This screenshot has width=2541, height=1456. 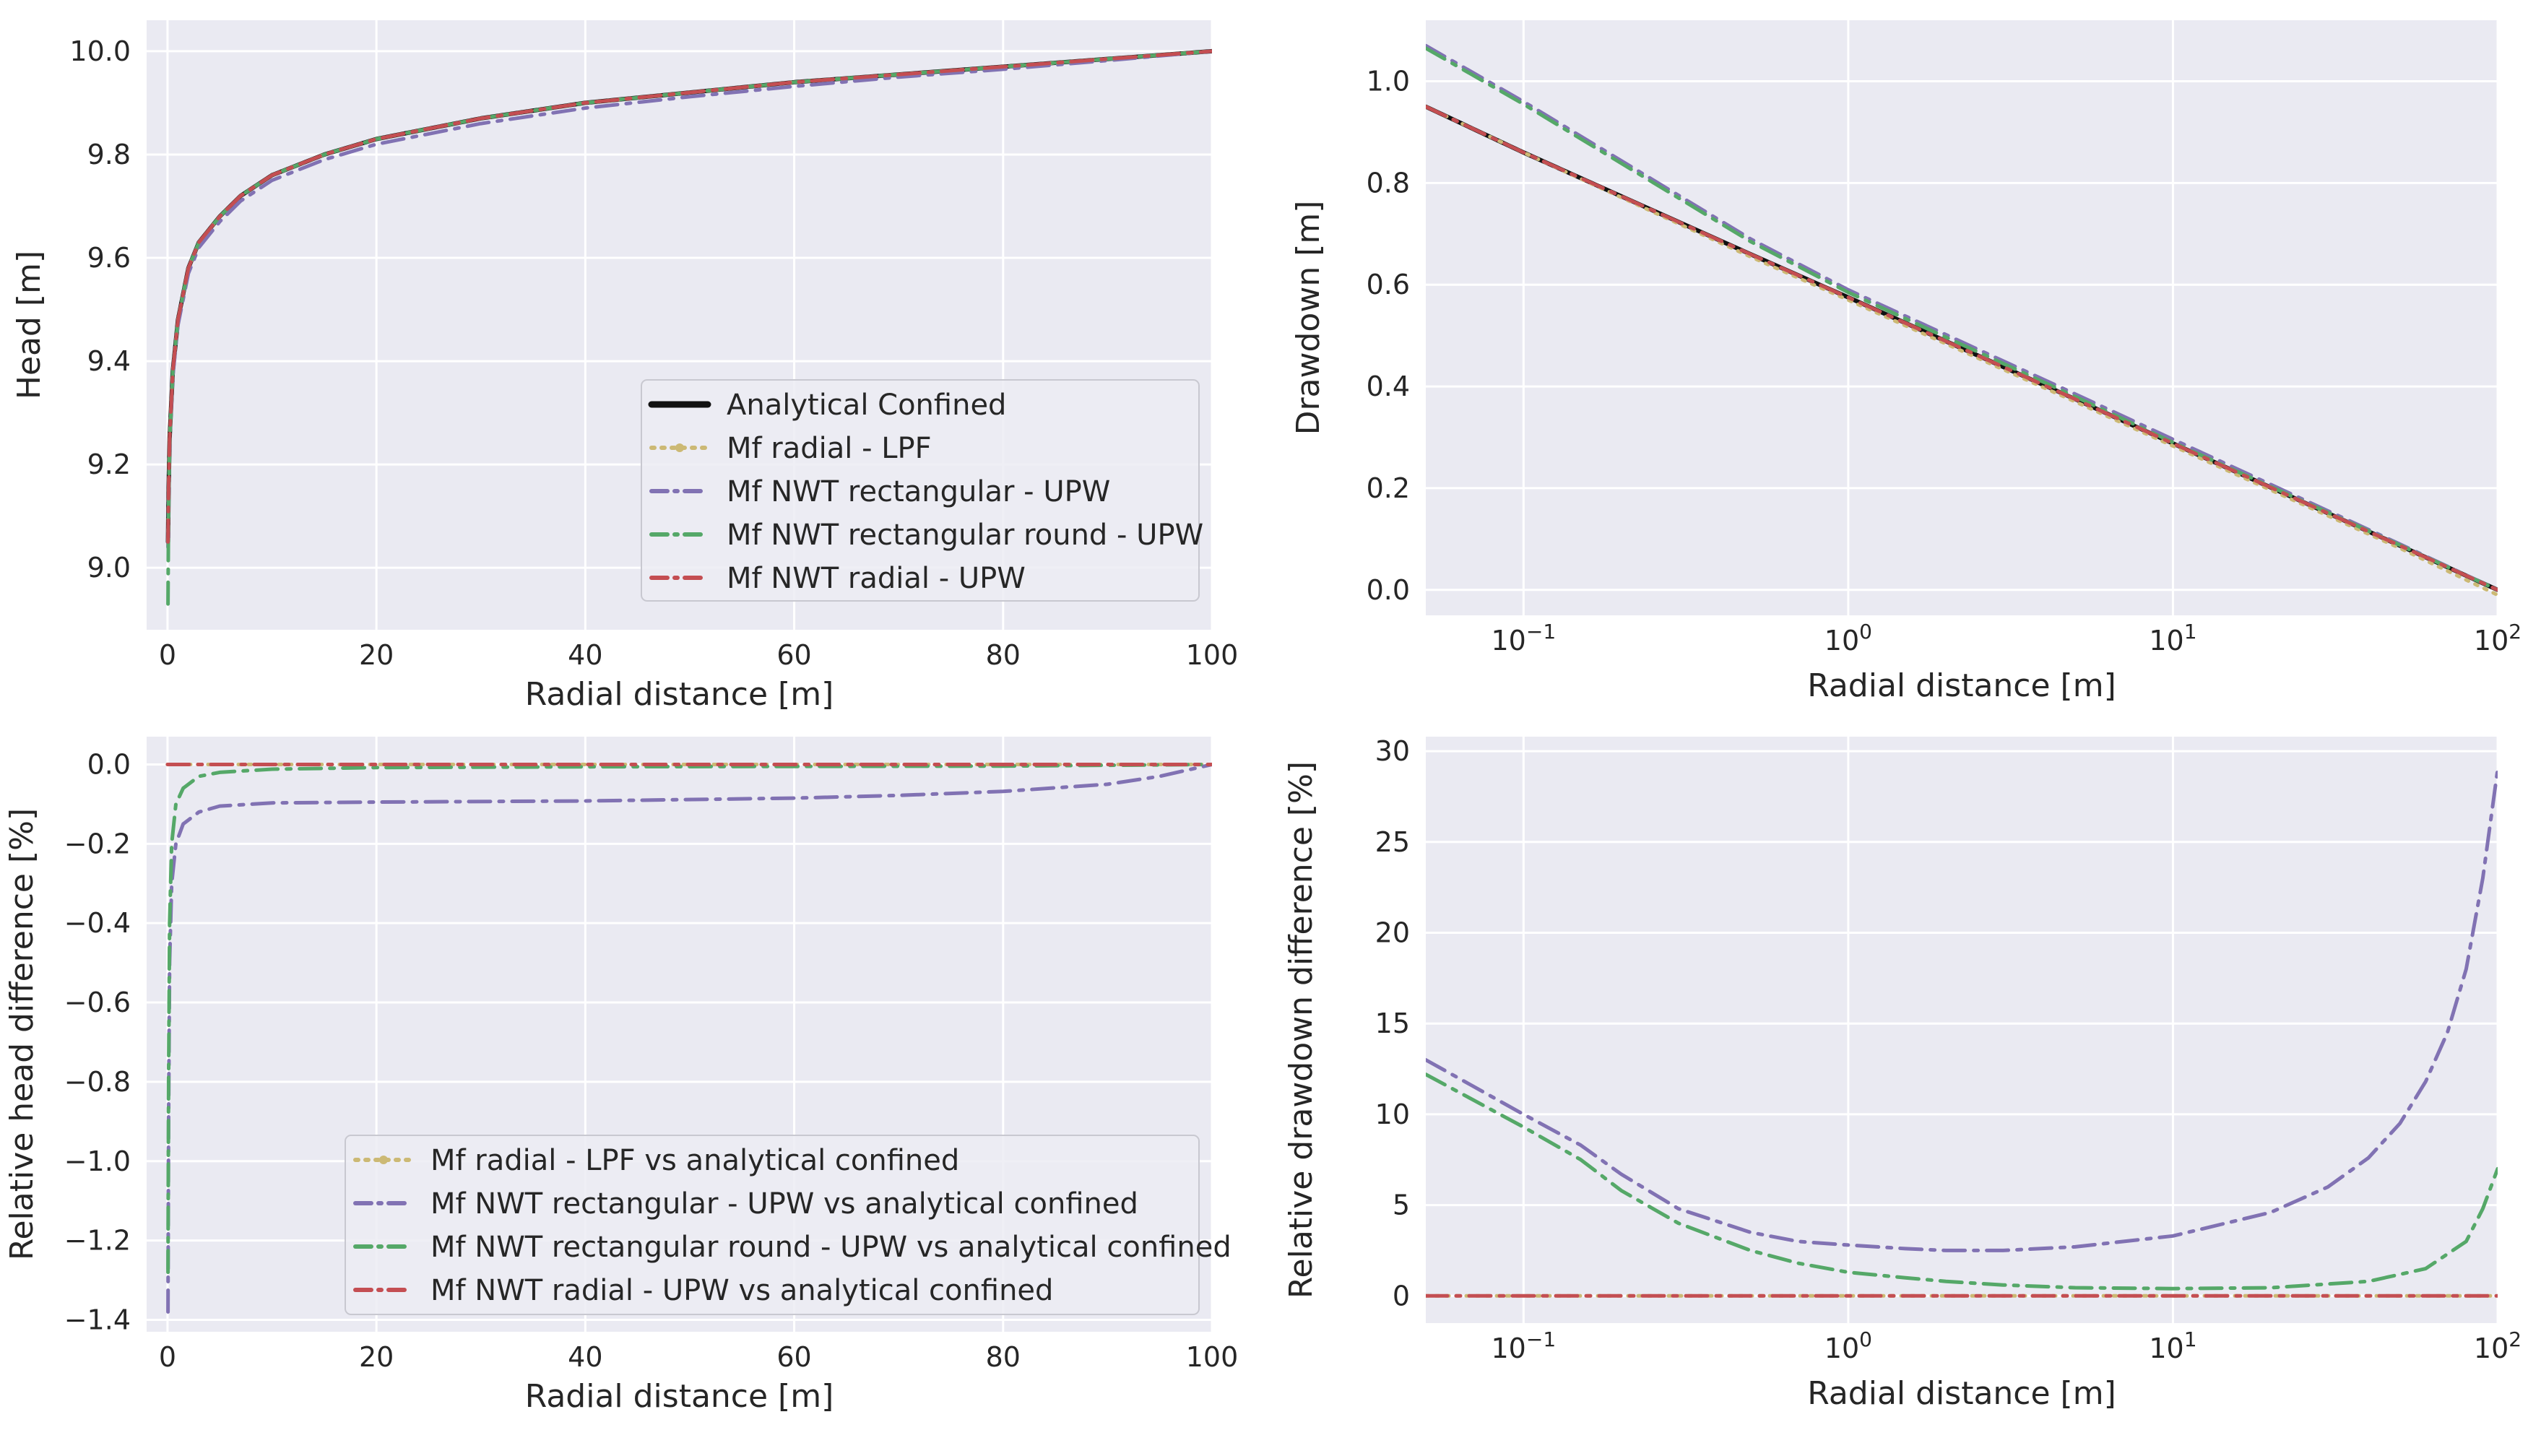 I want to click on y-tick-label: 0.2, so click(x=1388, y=488).